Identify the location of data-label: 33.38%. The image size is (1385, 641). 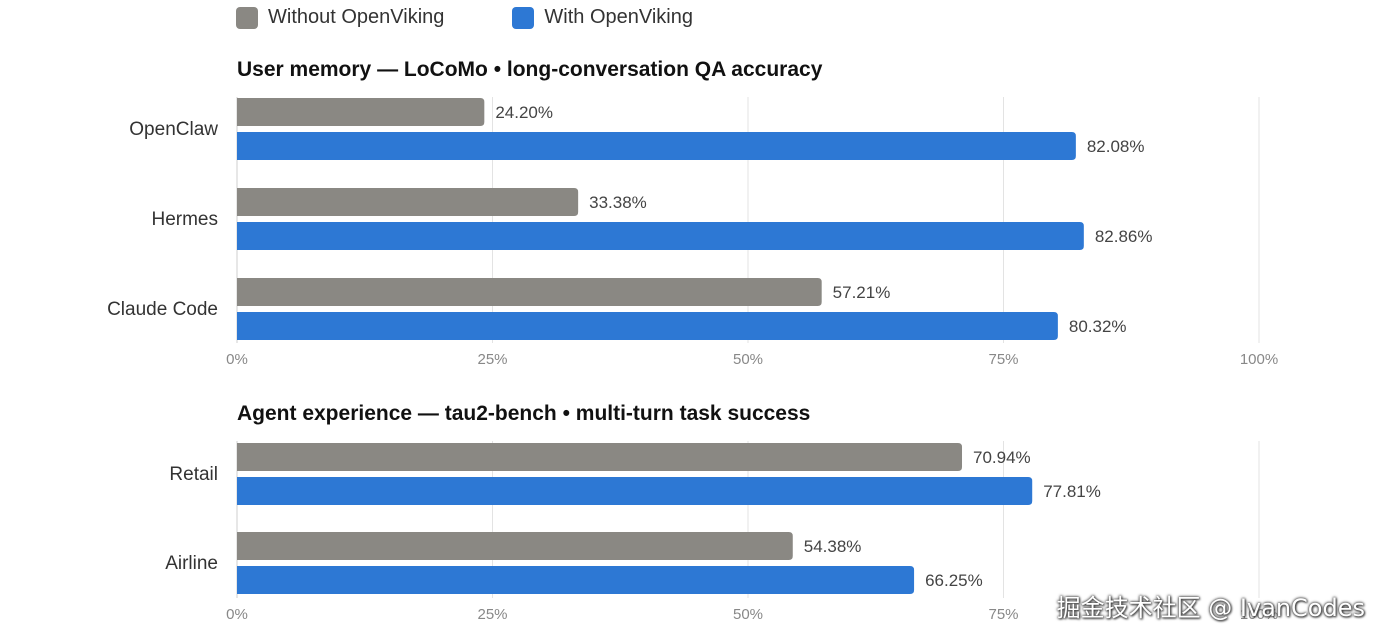
(618, 202).